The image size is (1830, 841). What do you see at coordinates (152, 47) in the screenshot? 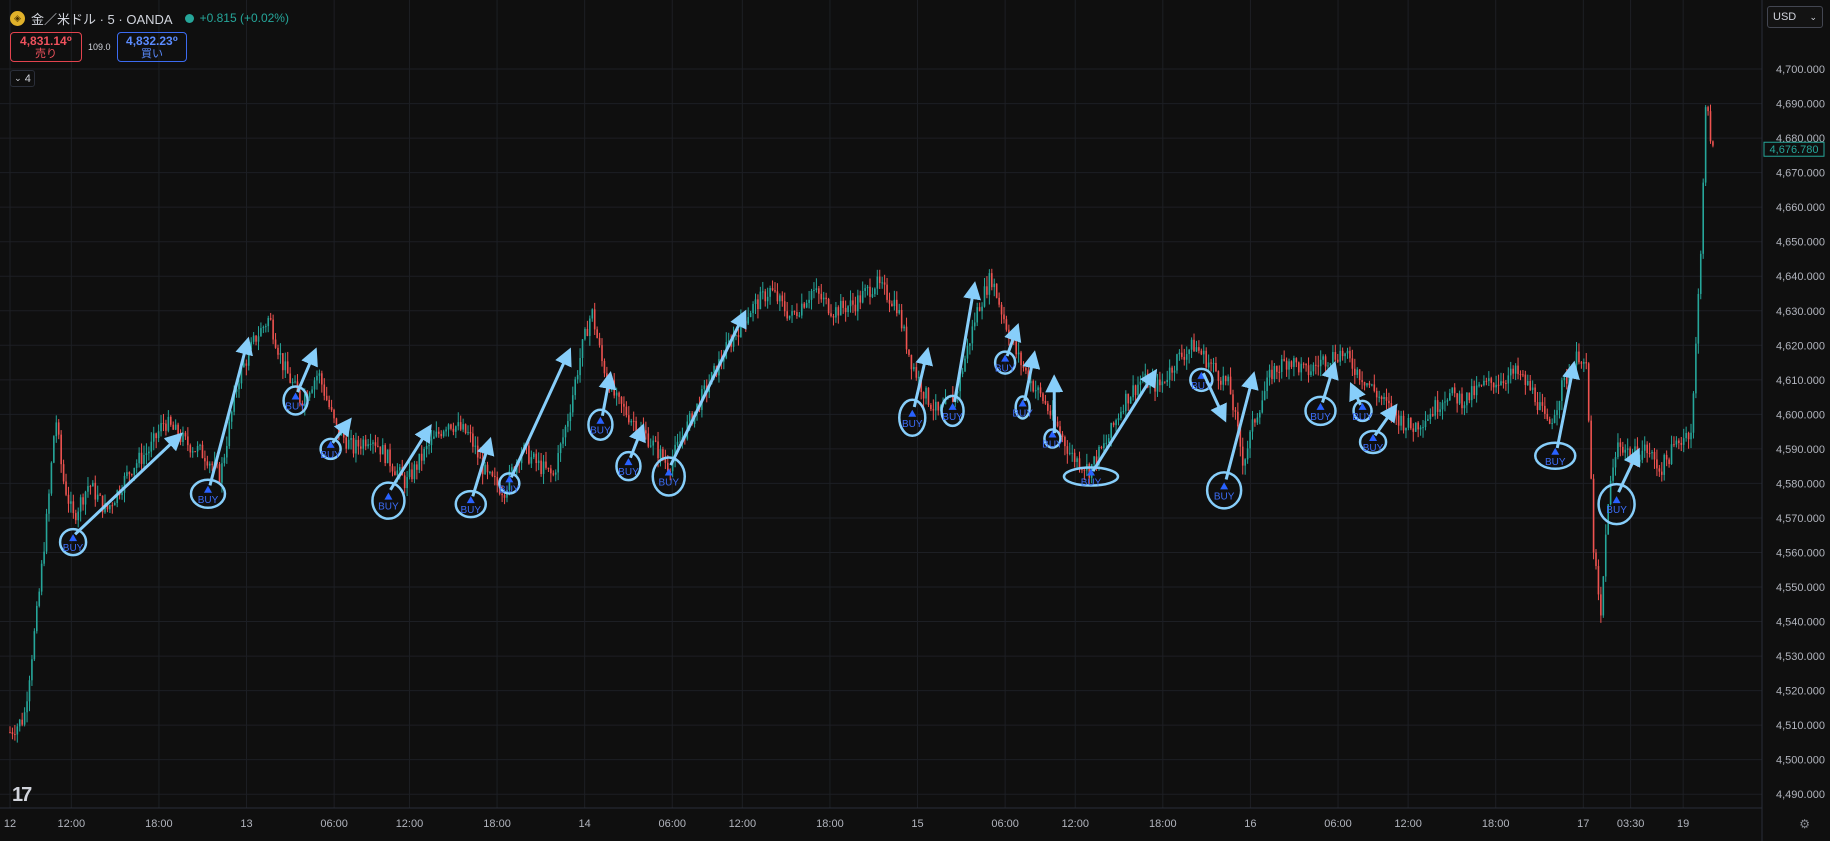
I see `buy-button: 4,832.23⁰ 買い` at bounding box center [152, 47].